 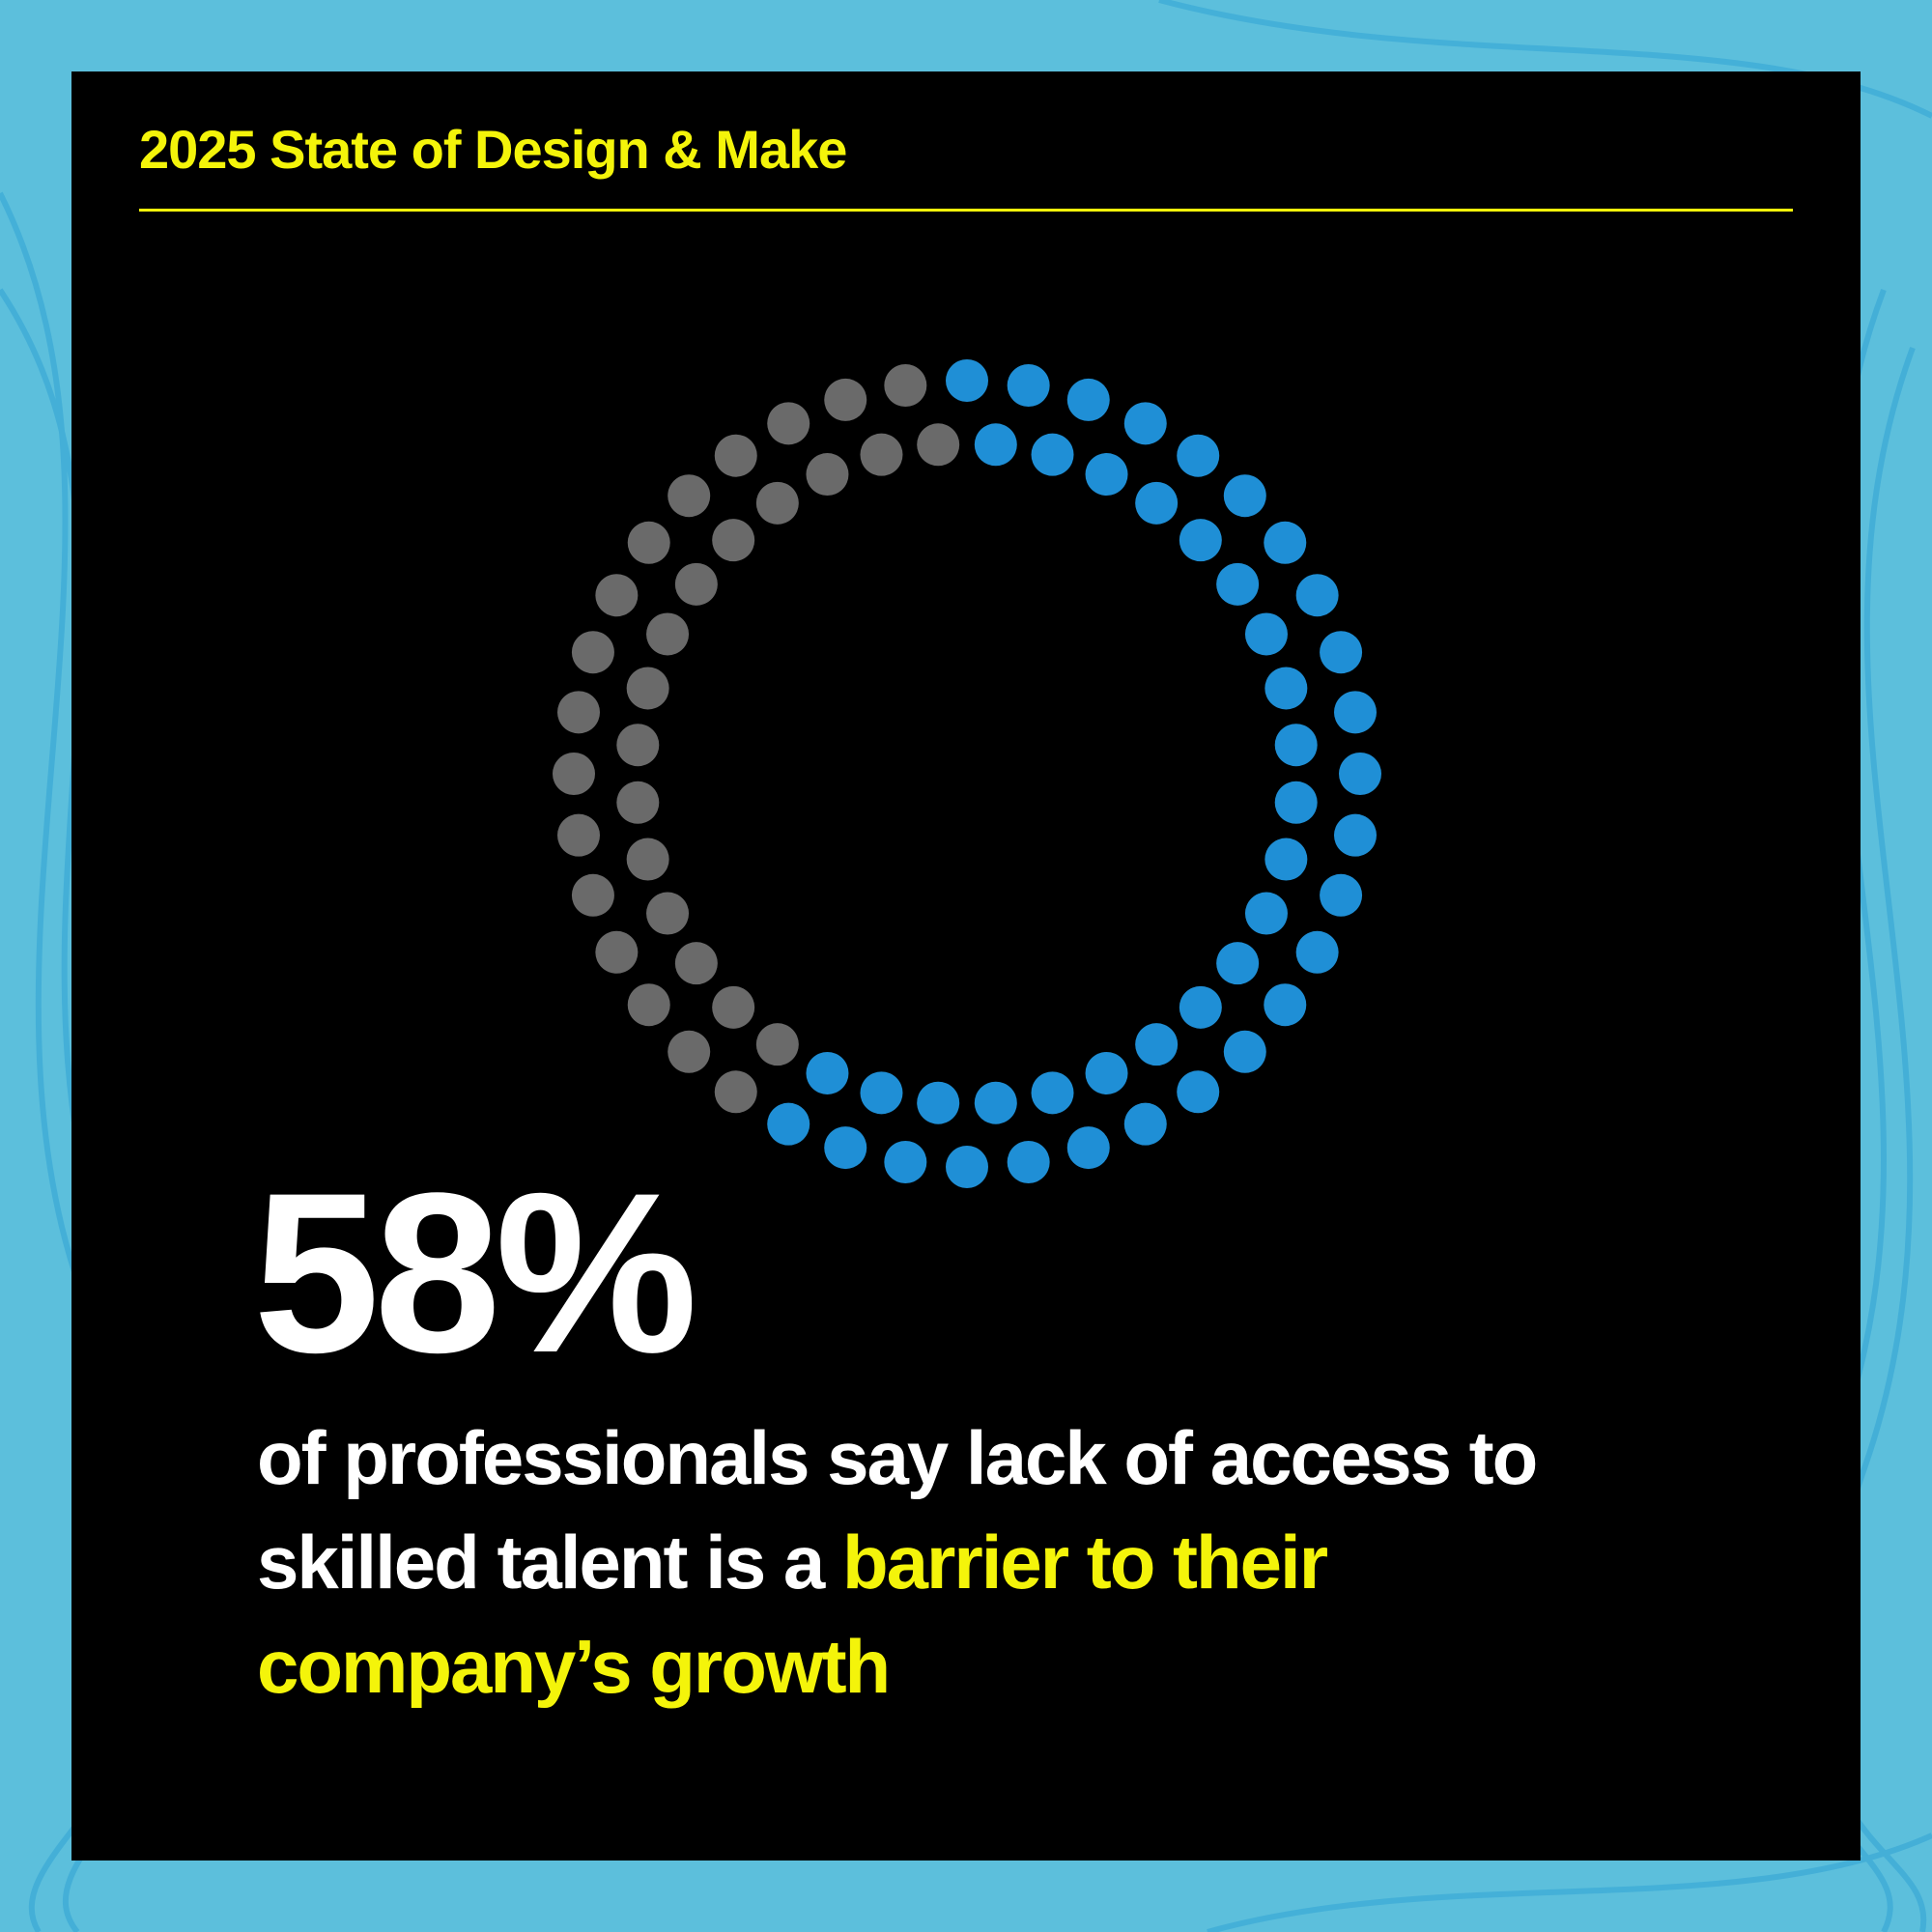 What do you see at coordinates (1074, 773) in the screenshot?
I see `value-dots` at bounding box center [1074, 773].